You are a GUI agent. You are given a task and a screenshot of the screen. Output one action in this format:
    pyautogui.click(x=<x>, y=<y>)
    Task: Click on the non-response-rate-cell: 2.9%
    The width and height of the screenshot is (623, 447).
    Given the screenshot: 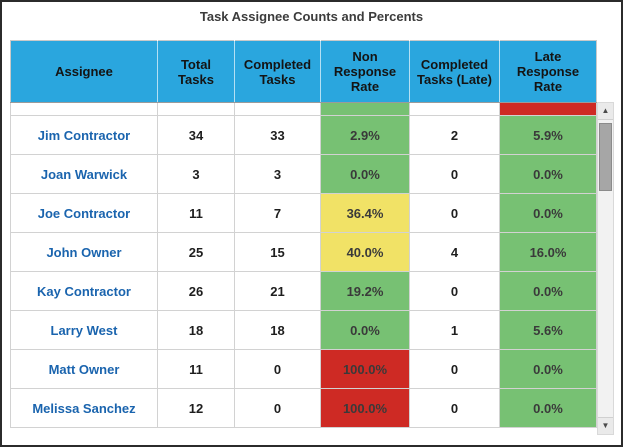 What is the action you would take?
    pyautogui.click(x=365, y=135)
    